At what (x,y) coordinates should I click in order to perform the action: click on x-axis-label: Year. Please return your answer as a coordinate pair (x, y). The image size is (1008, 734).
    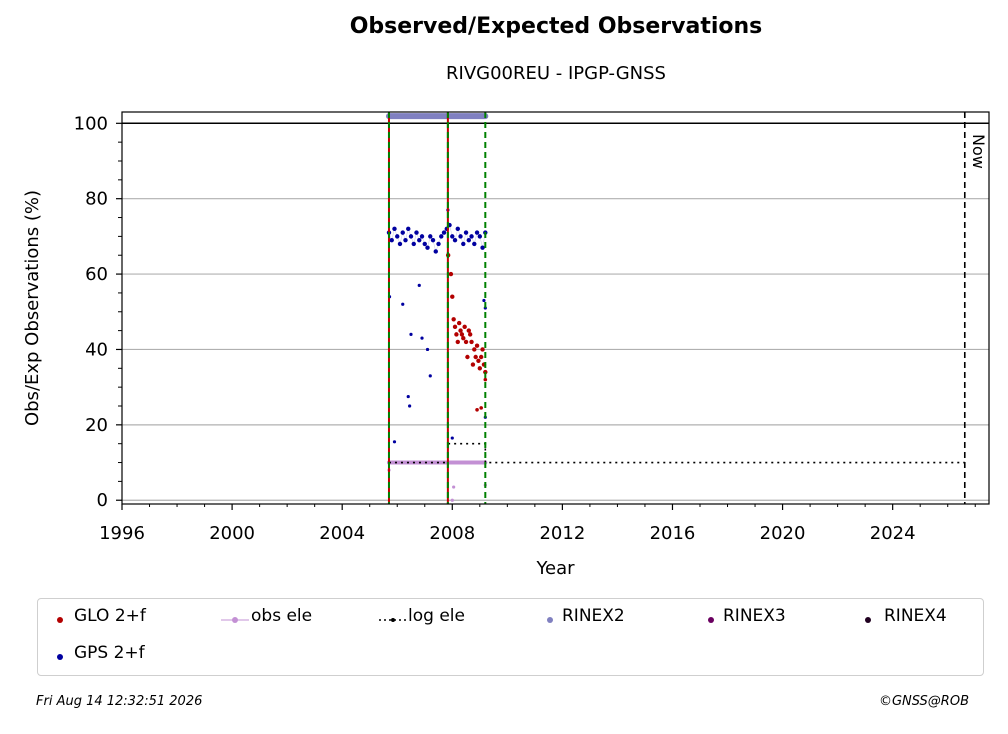
    Looking at the image, I should click on (555, 568).